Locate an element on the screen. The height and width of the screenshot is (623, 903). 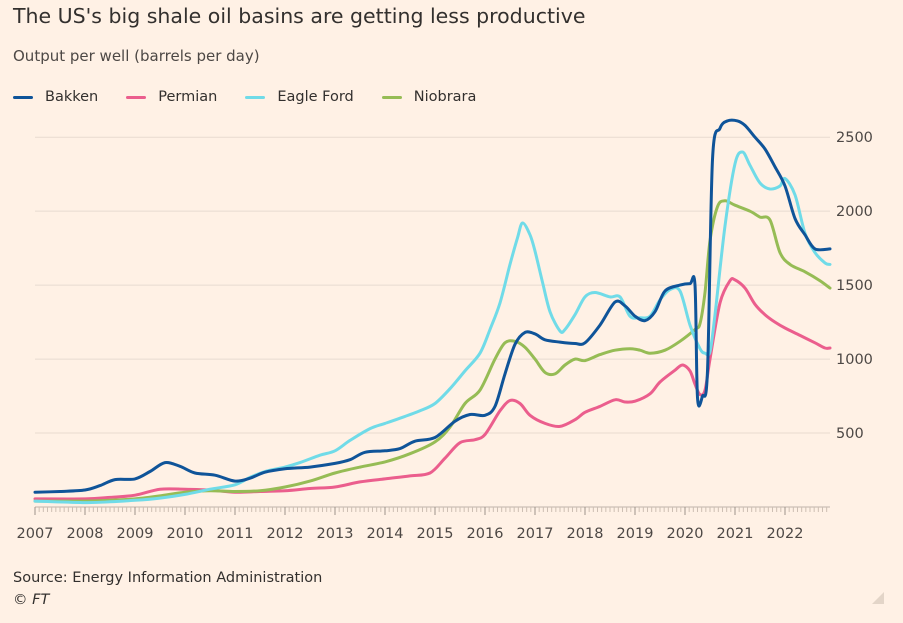
y-tick-label-1500: 1500 is located at coordinates (854, 286).